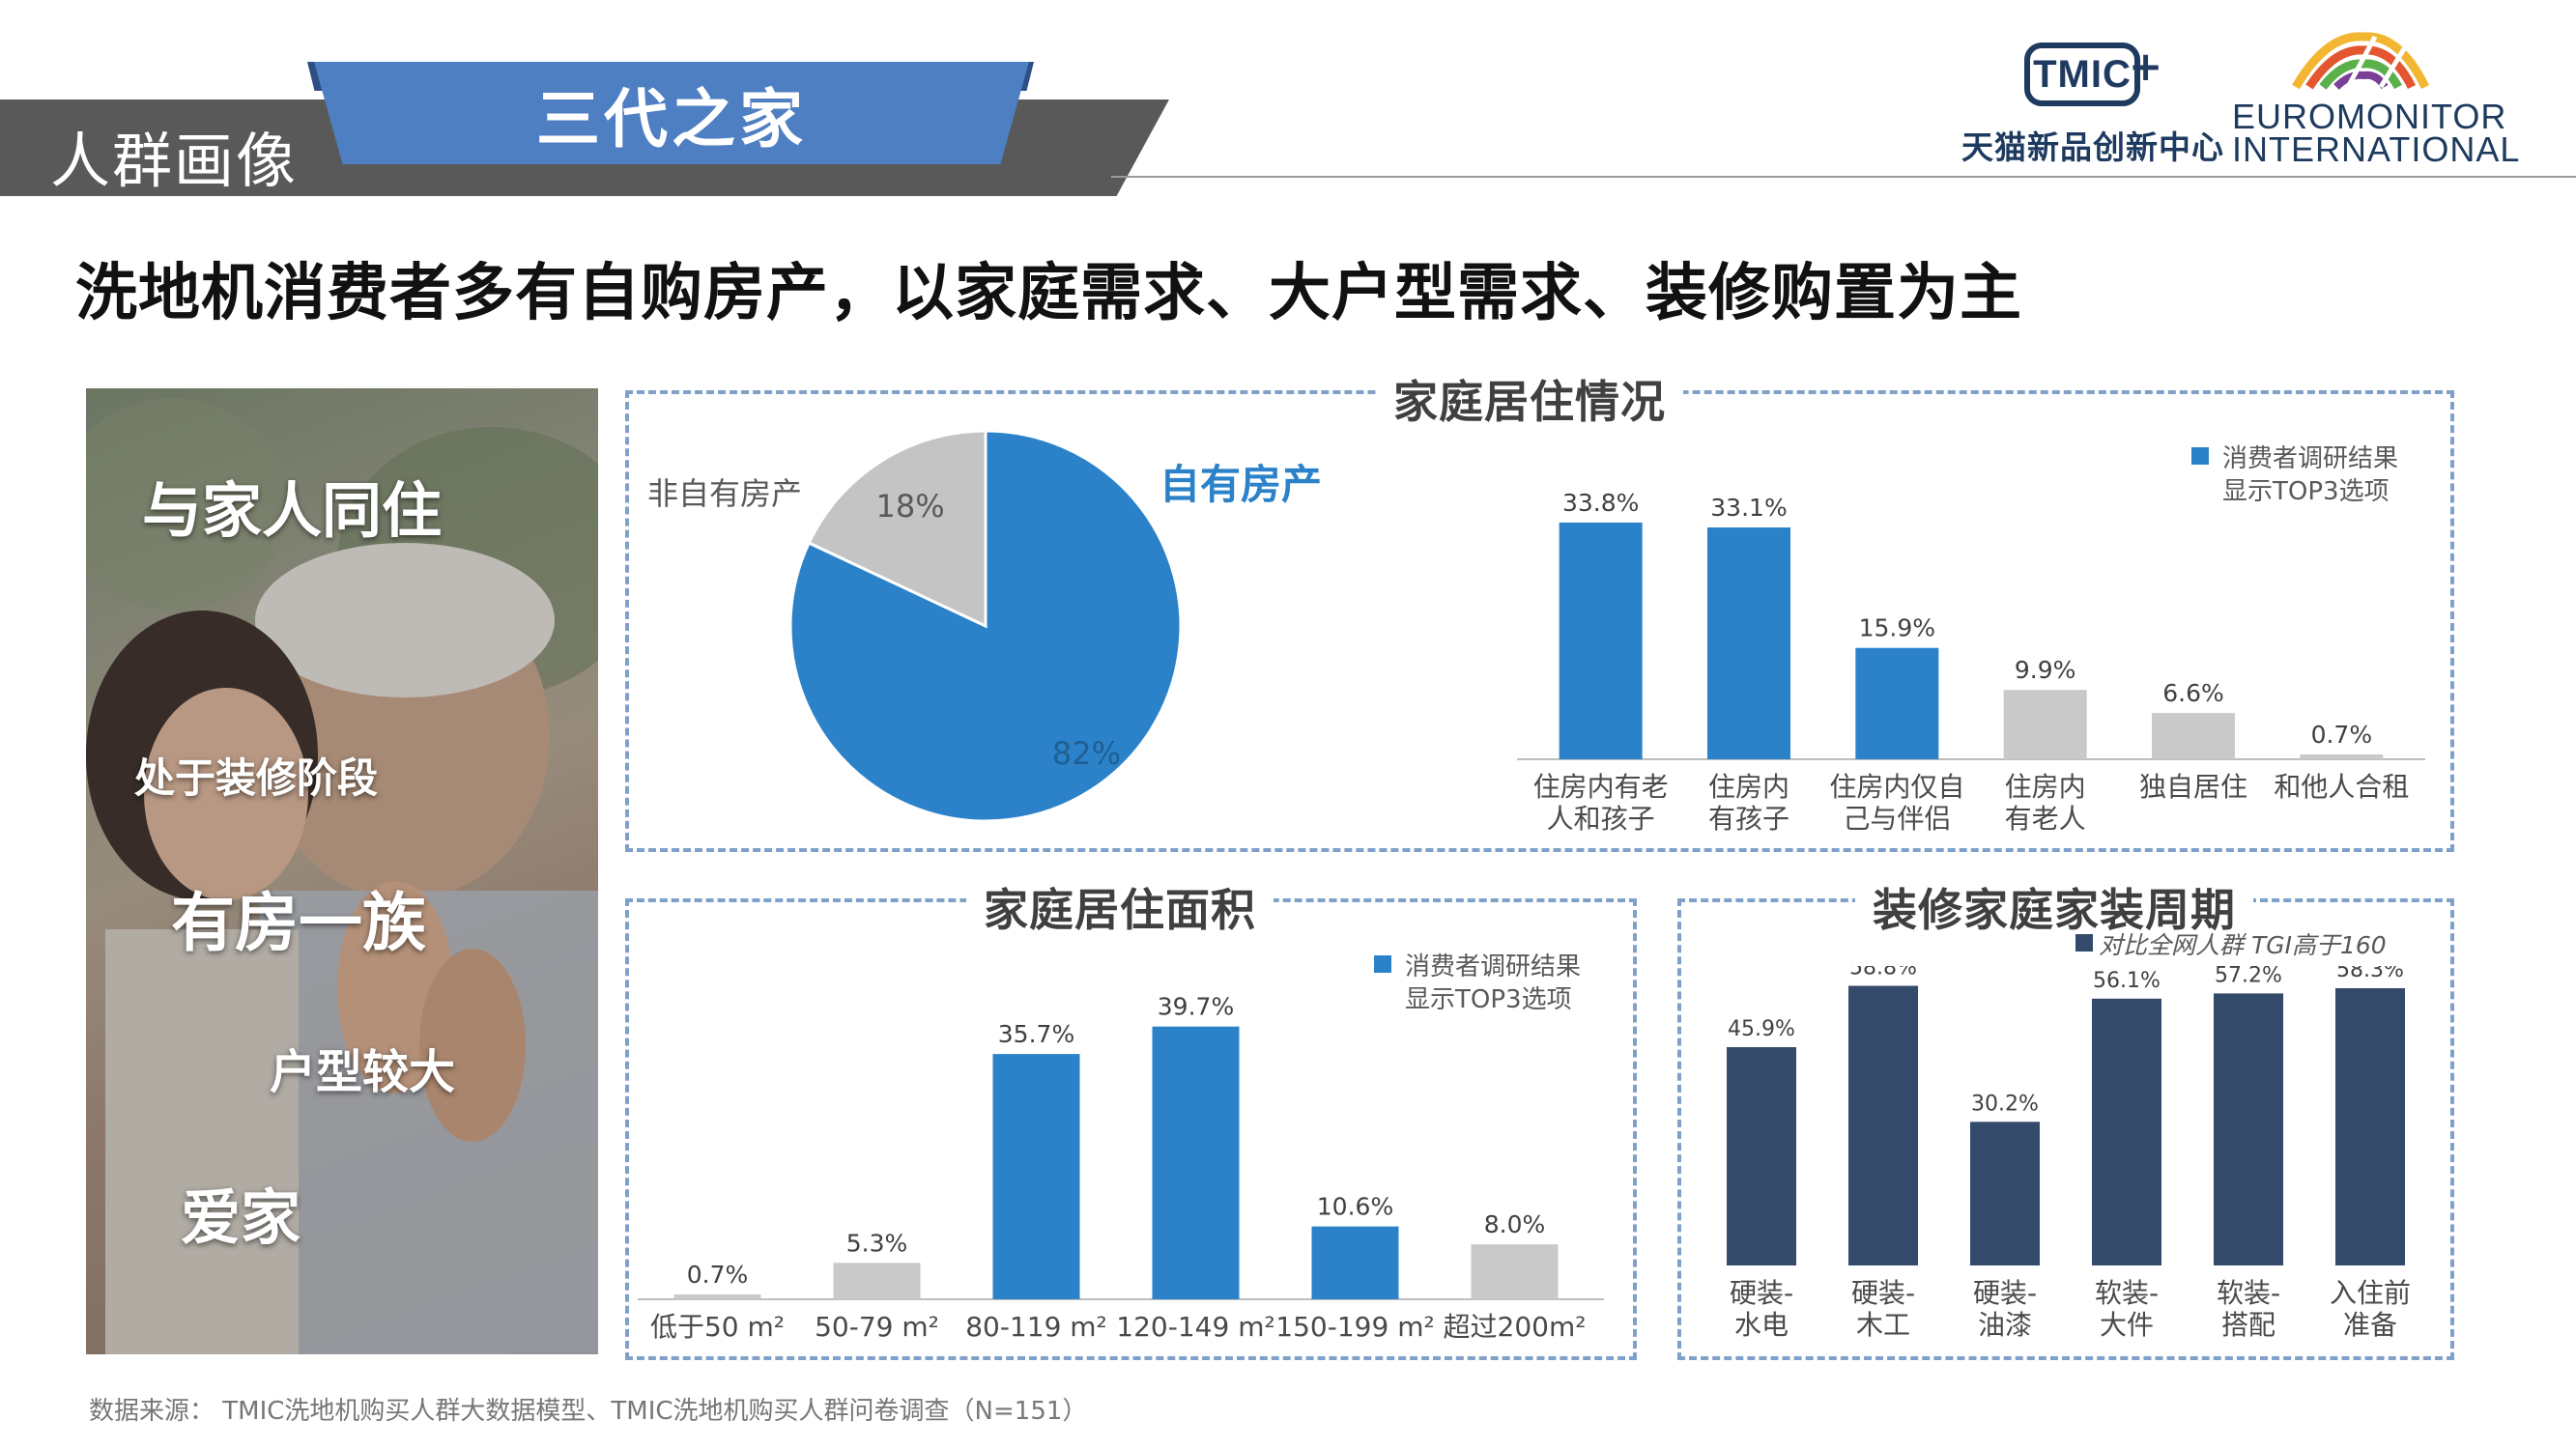  What do you see at coordinates (1196, 1007) in the screenshot?
I see `bar-value-label: 39.7%` at bounding box center [1196, 1007].